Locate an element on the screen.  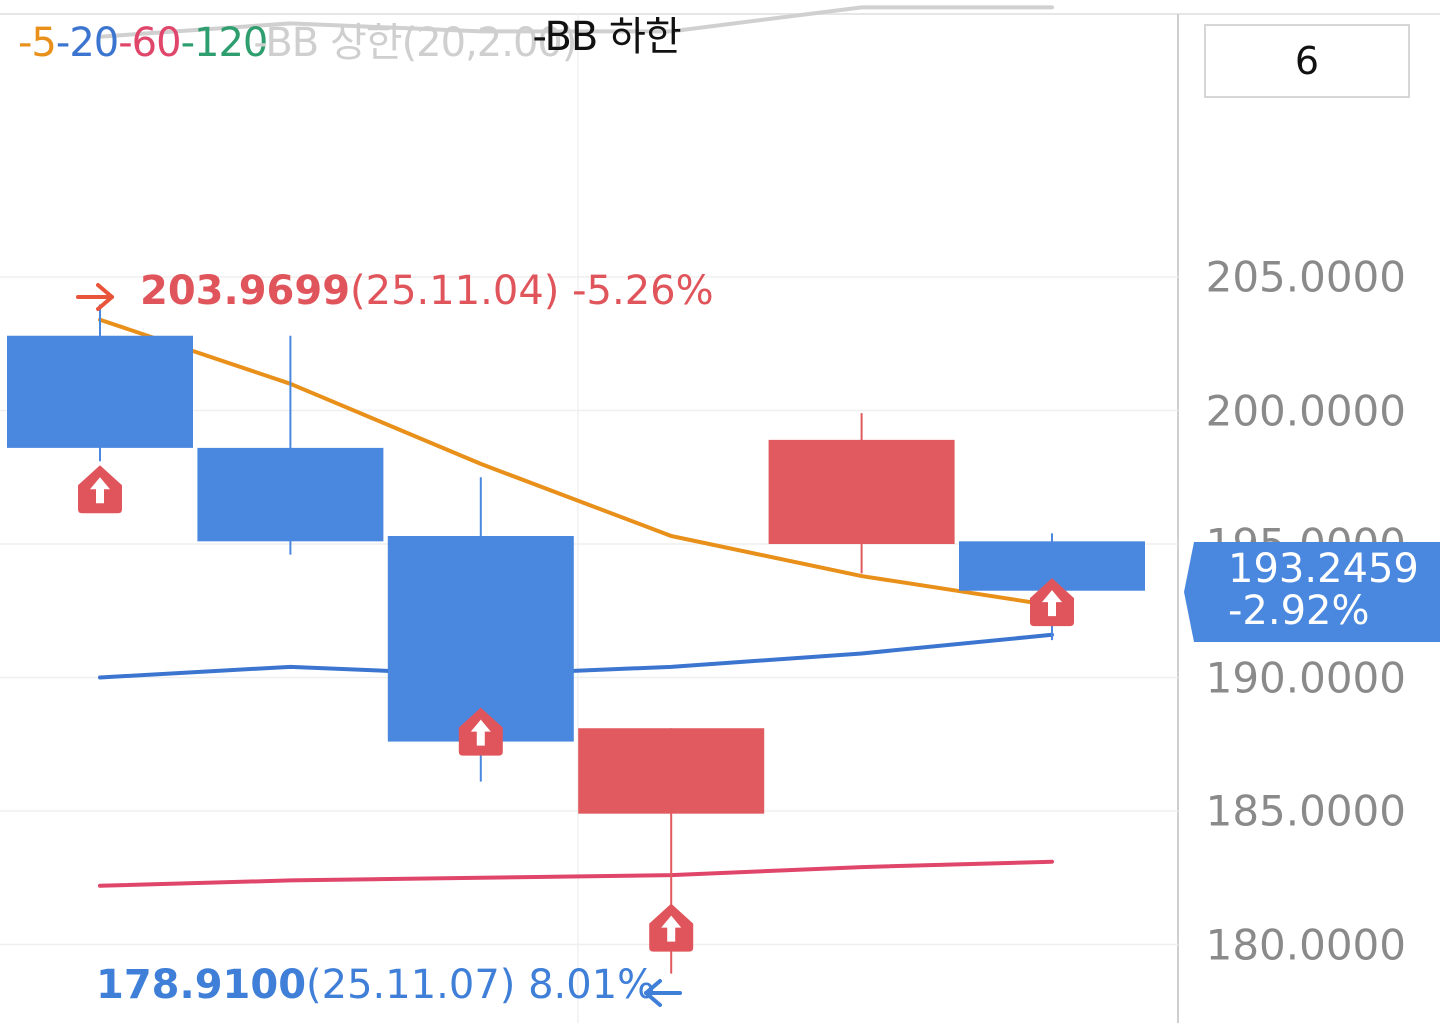
legend-bb-lower: -BB 하한 is located at coordinates (606, 37).